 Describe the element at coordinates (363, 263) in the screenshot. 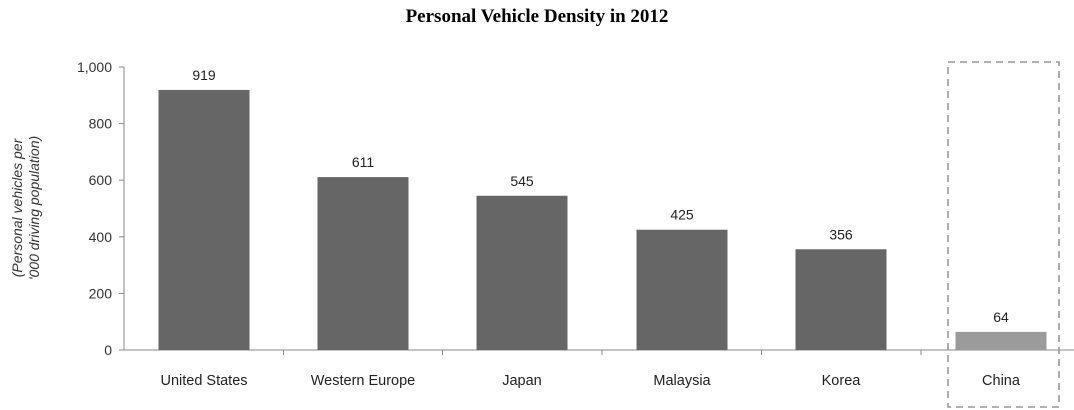

I see `bar-western-europe` at that location.